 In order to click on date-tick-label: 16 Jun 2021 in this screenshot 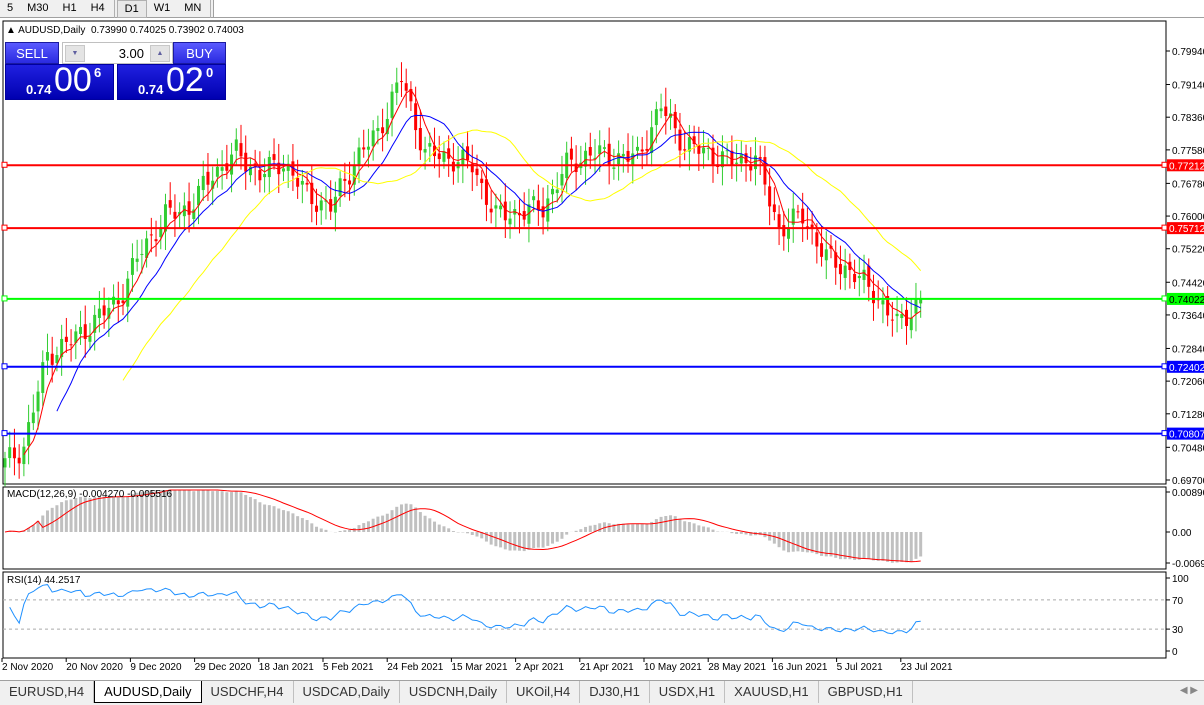, I will do `click(799, 667)`.